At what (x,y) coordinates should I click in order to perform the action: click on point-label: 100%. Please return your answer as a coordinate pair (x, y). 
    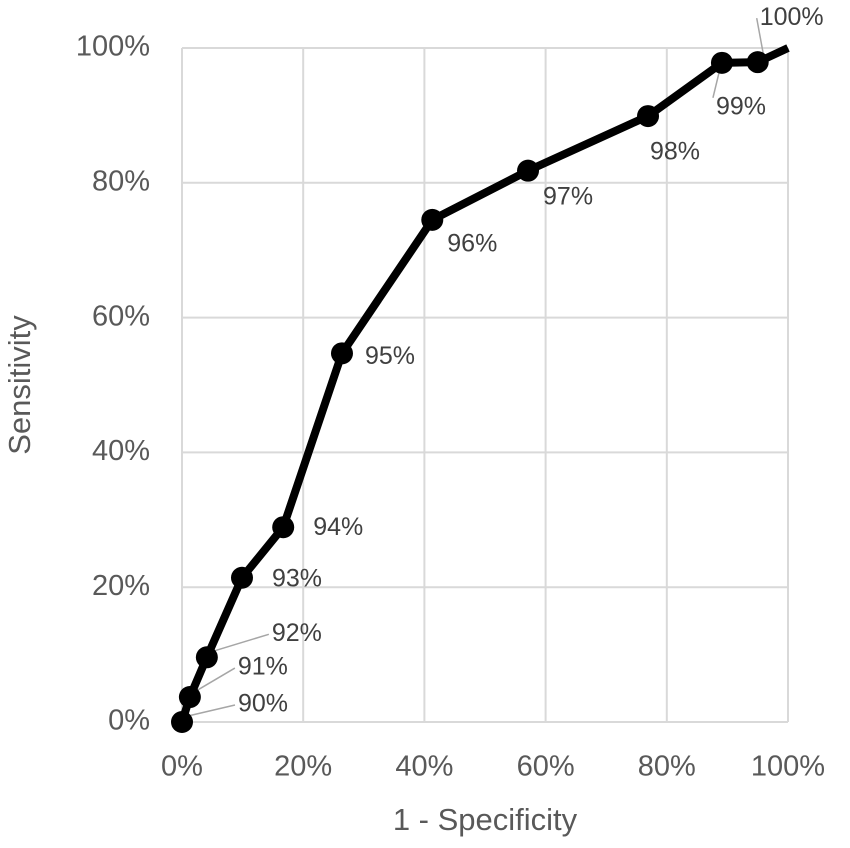
    Looking at the image, I should click on (792, 17).